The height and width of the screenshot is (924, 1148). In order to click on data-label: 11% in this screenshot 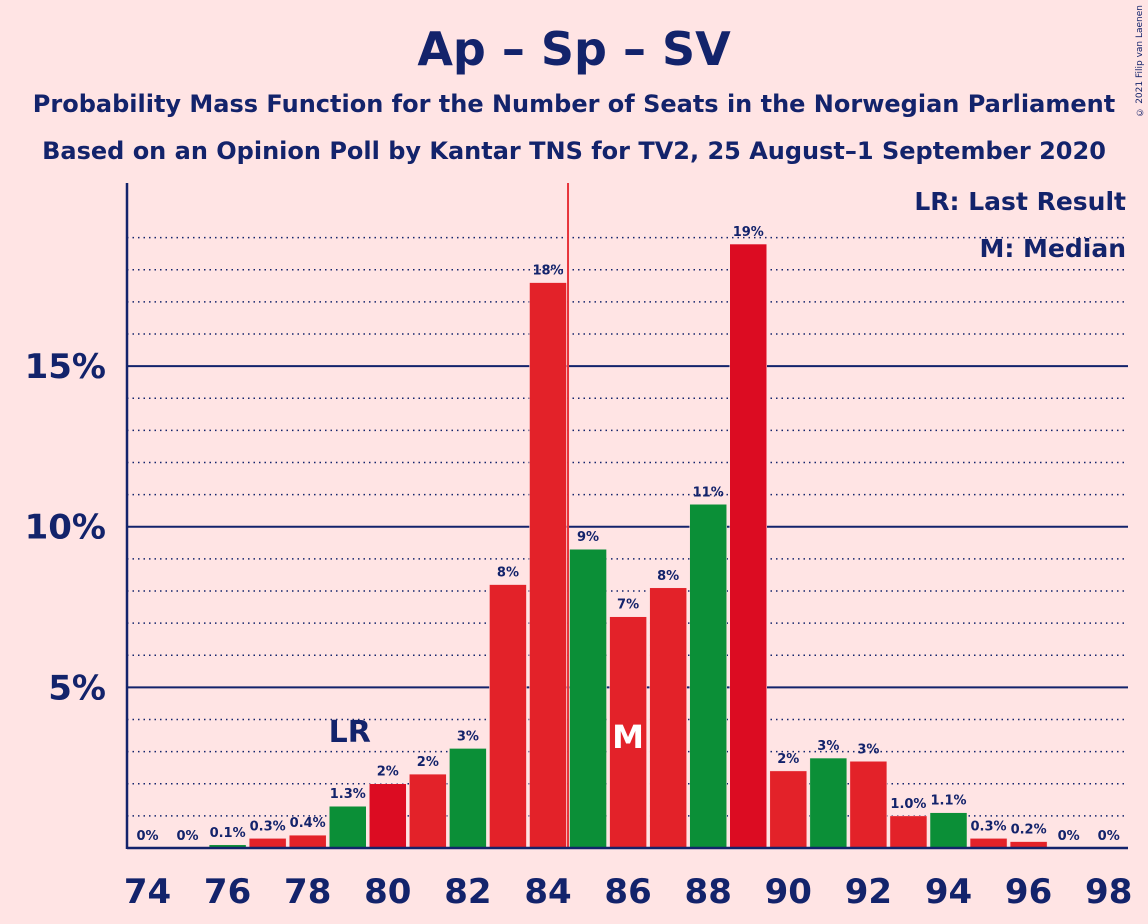, I will do `click(708, 492)`.